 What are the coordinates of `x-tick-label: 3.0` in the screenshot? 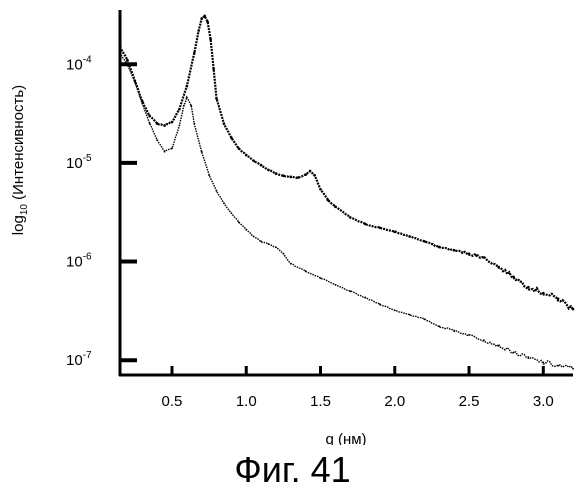 It's located at (543, 401).